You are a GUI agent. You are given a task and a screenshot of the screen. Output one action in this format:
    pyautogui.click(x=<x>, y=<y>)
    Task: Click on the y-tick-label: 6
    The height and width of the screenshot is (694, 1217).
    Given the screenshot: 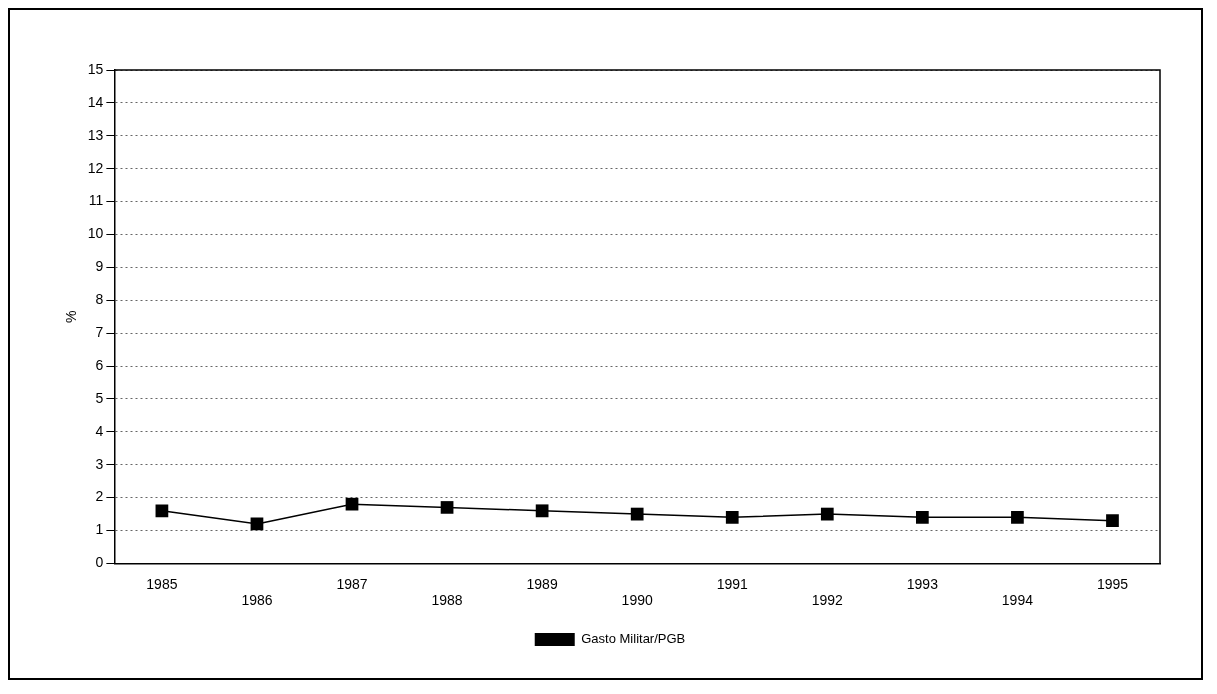 What is the action you would take?
    pyautogui.click(x=99, y=364)
    